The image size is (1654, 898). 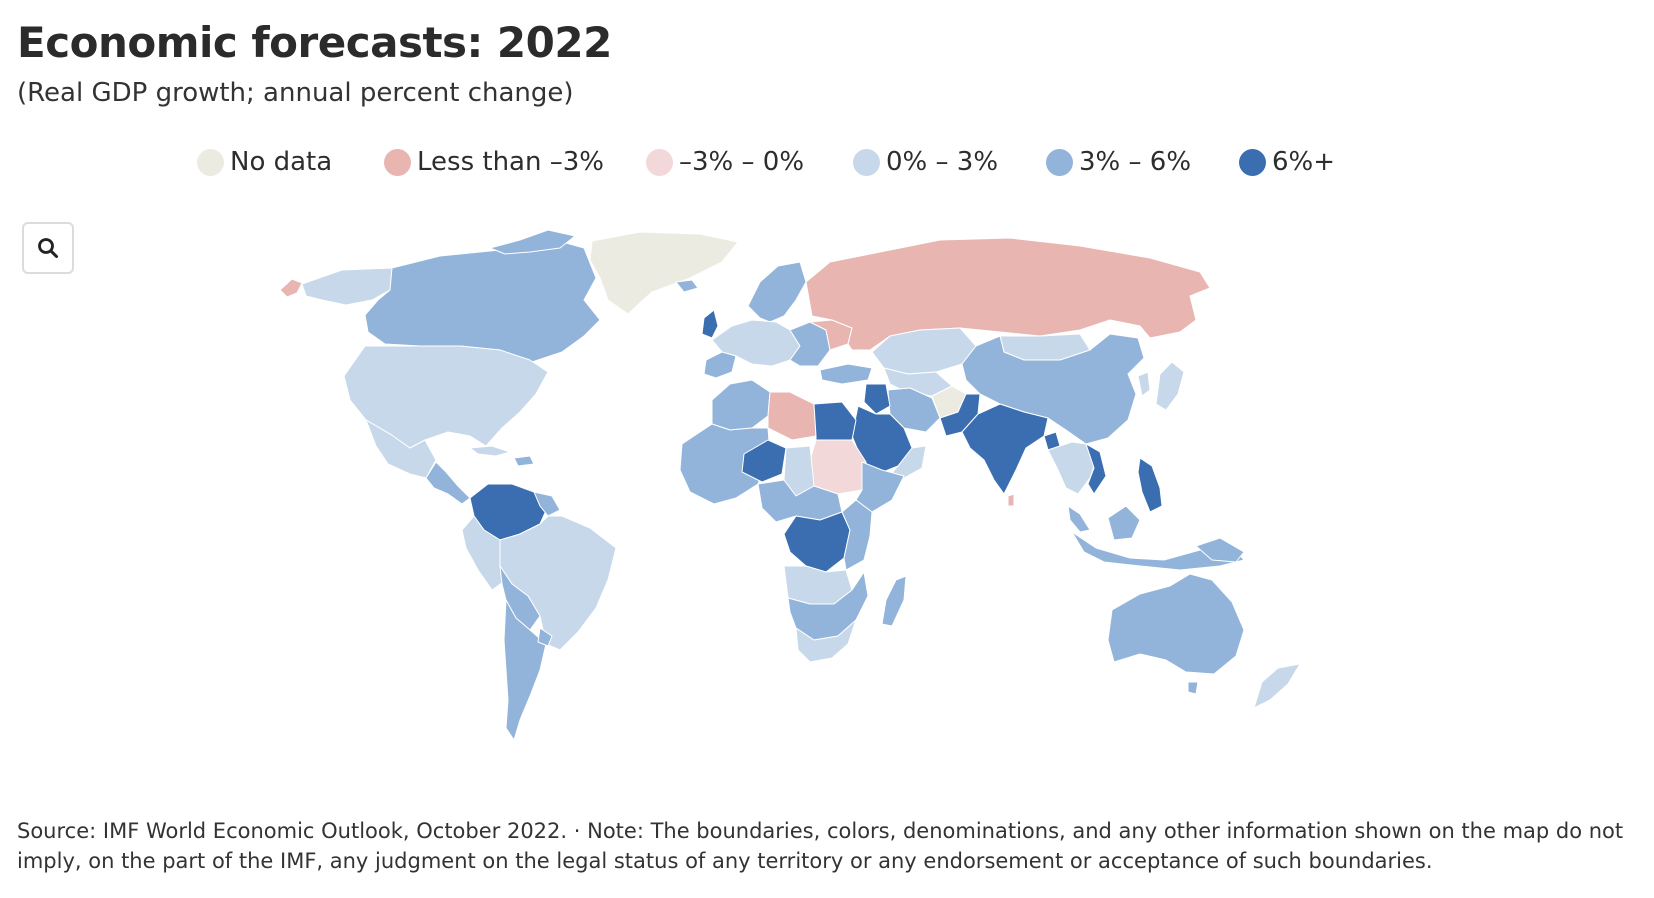 What do you see at coordinates (838, 467) in the screenshot?
I see `region-sudan` at bounding box center [838, 467].